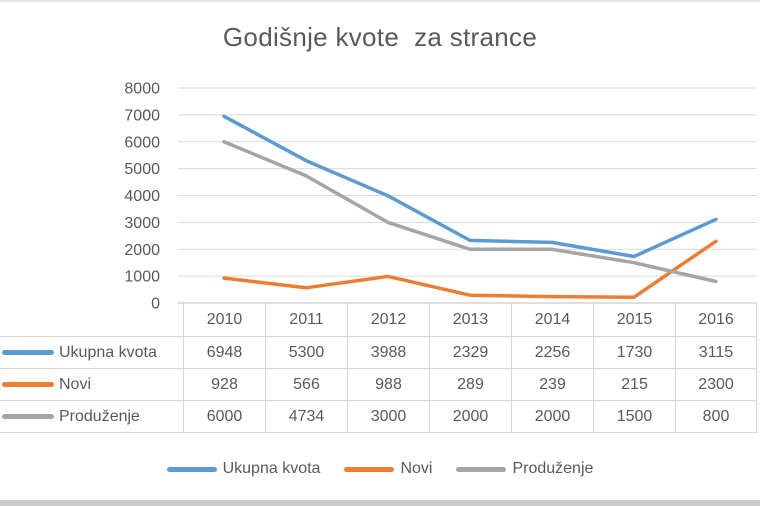  What do you see at coordinates (634, 385) in the screenshot?
I see `table-value: 215` at bounding box center [634, 385].